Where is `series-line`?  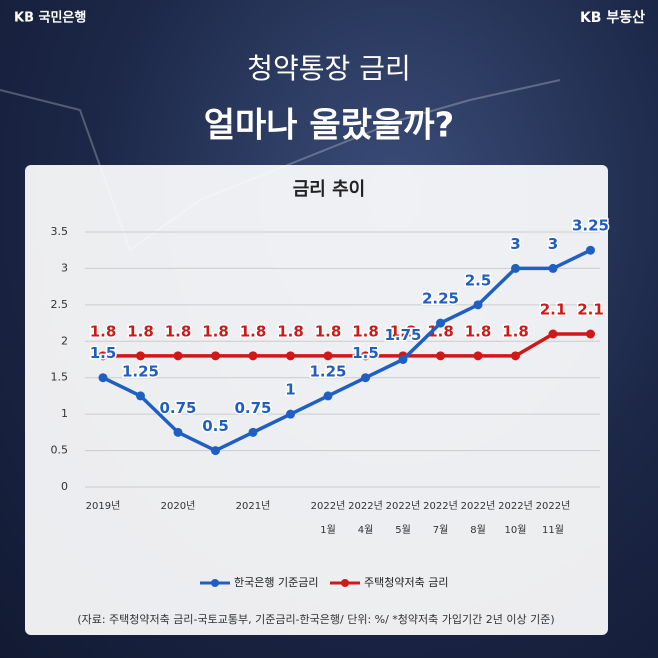
series-line is located at coordinates (347, 345).